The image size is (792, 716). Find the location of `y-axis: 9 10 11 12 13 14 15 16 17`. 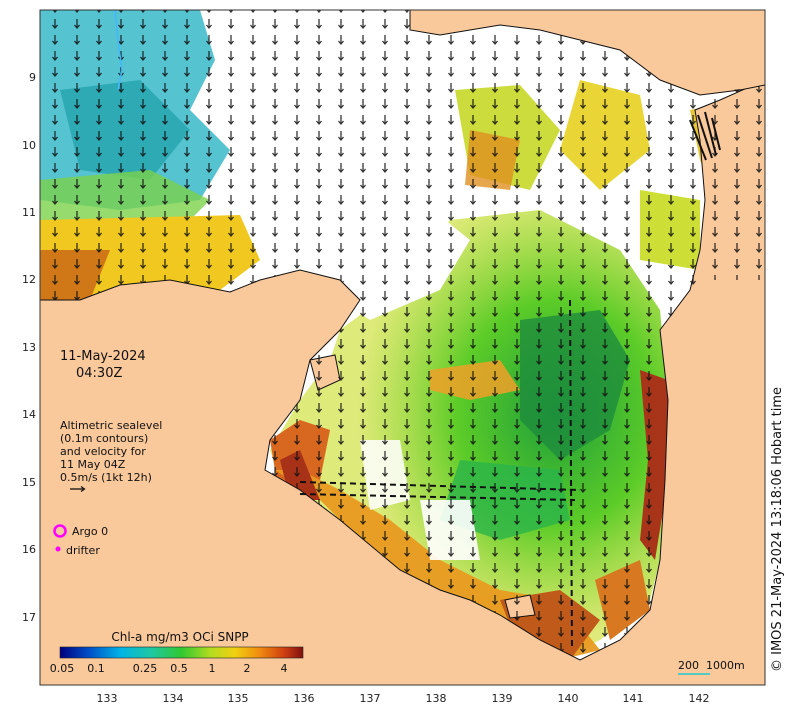

y-axis: 9 10 11 12 13 14 15 16 17 is located at coordinates (29, 347).